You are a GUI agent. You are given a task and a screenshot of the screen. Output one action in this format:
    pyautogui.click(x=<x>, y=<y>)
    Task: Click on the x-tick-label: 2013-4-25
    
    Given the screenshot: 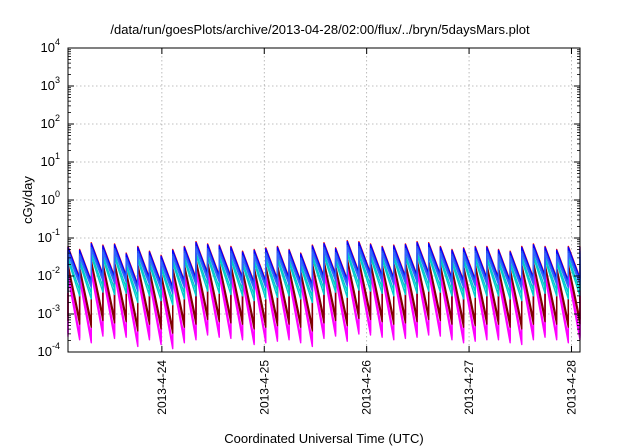 What is the action you would take?
    pyautogui.click(x=264, y=387)
    